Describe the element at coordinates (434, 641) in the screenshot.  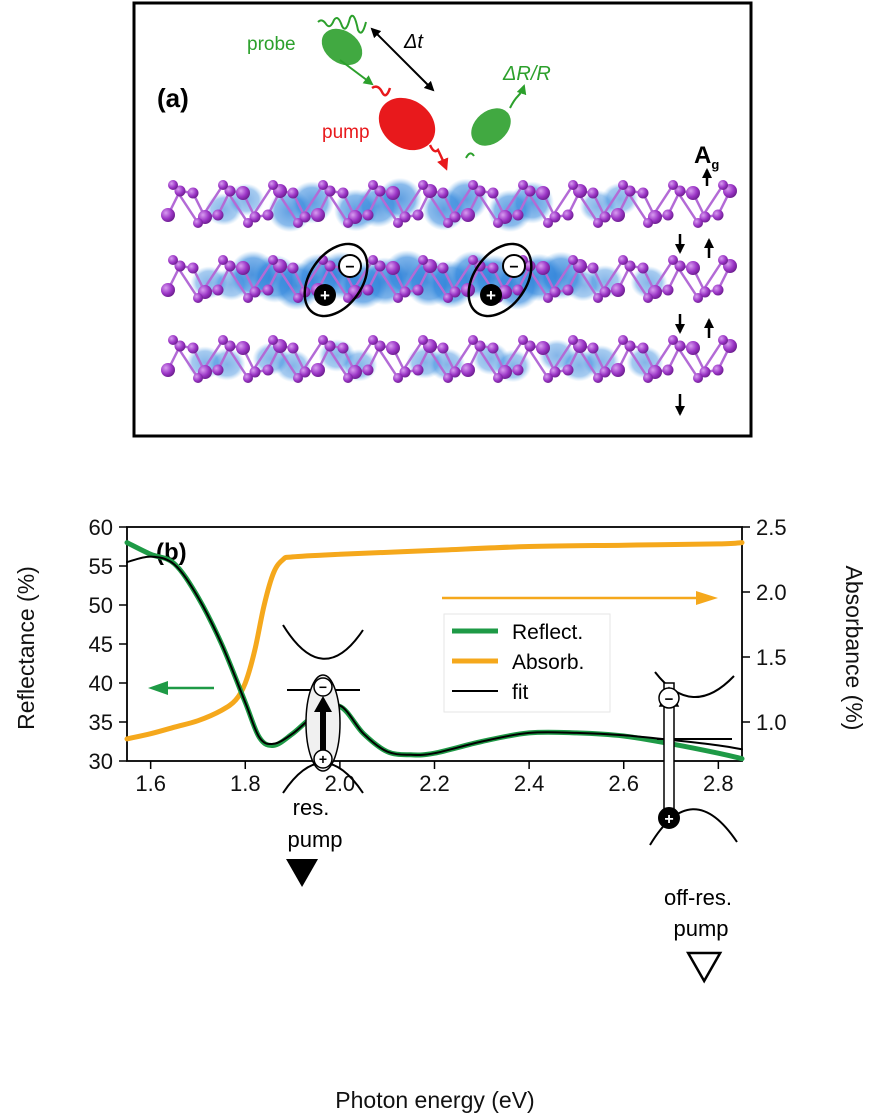
I see `series-line-absorb` at that location.